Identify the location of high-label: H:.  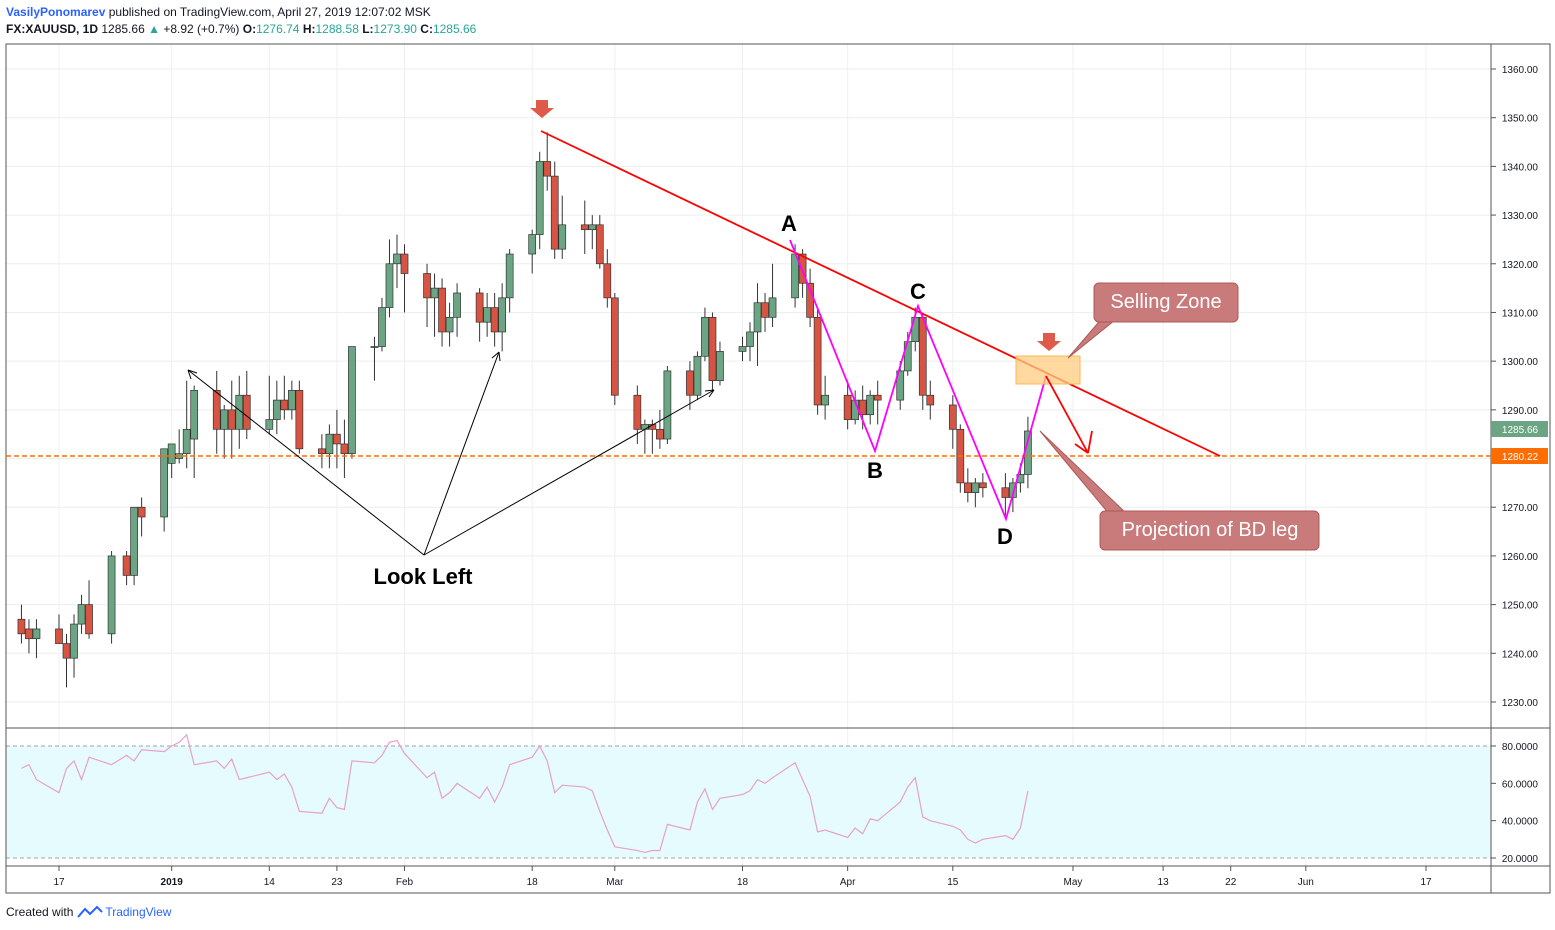
(309, 29).